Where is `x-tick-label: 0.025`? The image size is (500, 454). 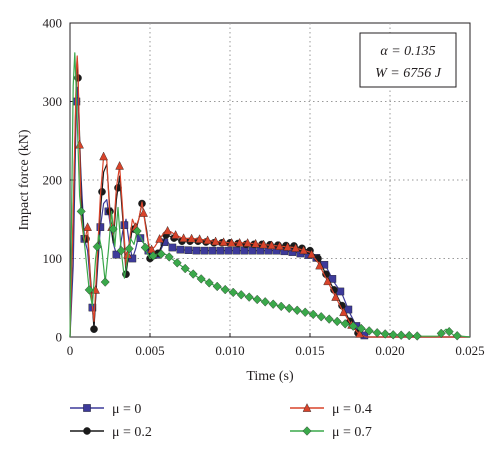
x-tick-label: 0.025 is located at coordinates (469, 350).